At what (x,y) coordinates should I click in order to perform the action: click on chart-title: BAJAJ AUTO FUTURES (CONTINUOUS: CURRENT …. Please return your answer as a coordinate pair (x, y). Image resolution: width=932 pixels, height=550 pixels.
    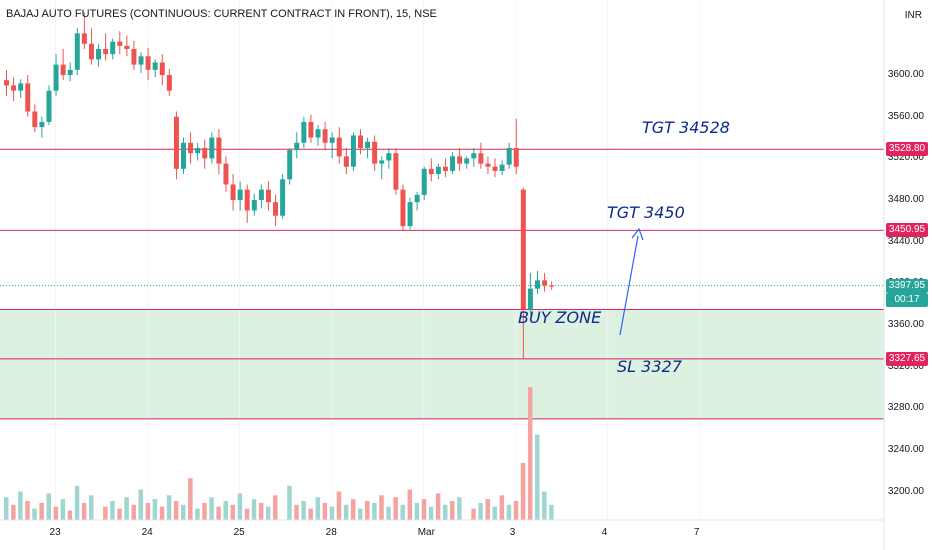
    Looking at the image, I should click on (221, 14).